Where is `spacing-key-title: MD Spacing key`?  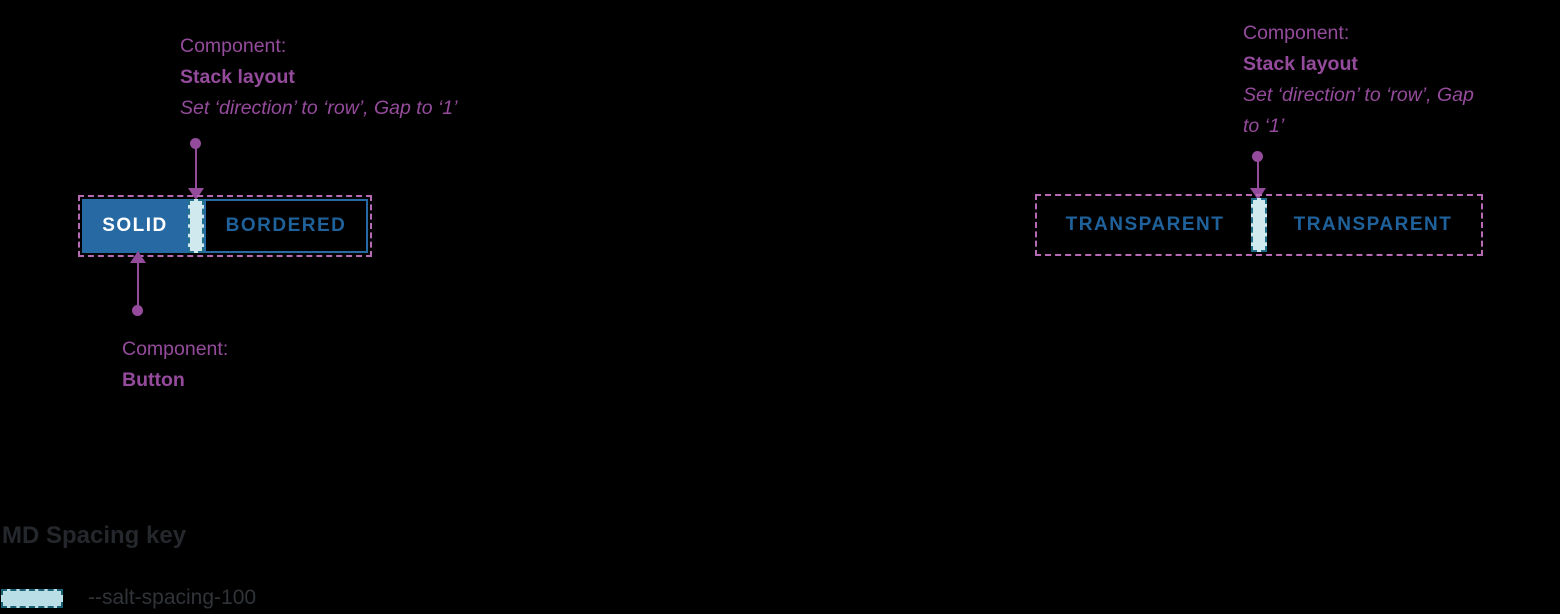
spacing-key-title: MD Spacing key is located at coordinates (94, 535).